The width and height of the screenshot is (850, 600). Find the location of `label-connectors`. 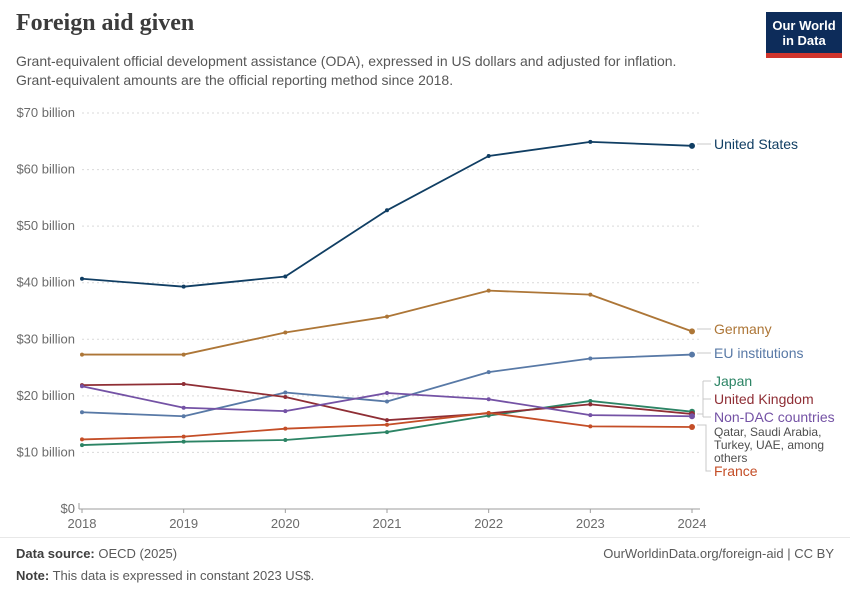

label-connectors is located at coordinates (704, 307).